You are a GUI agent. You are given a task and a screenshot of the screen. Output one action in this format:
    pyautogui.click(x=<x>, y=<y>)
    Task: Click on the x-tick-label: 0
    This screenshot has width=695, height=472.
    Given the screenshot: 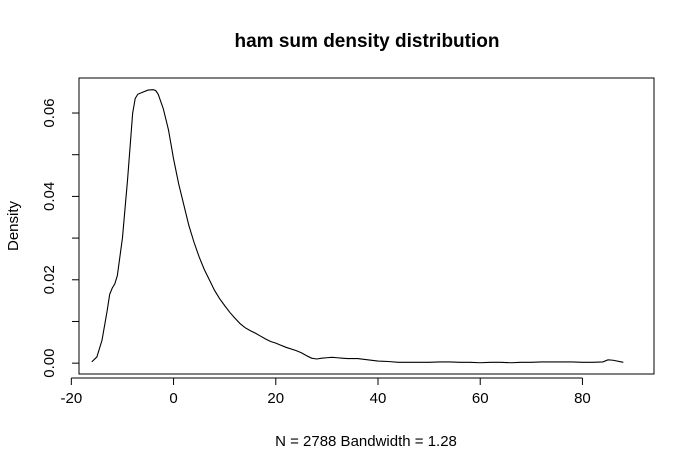 What is the action you would take?
    pyautogui.click(x=173, y=398)
    